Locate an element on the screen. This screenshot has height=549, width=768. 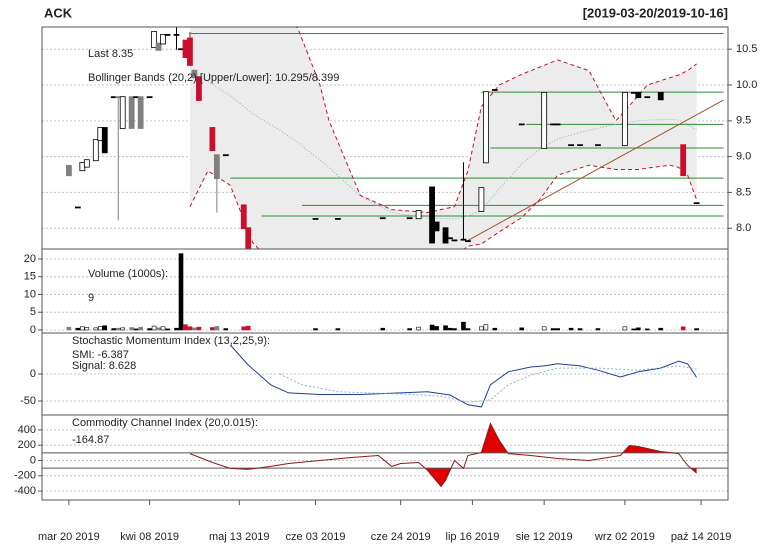
x-tick-label: cze 03 2019 is located at coordinates (316, 537).